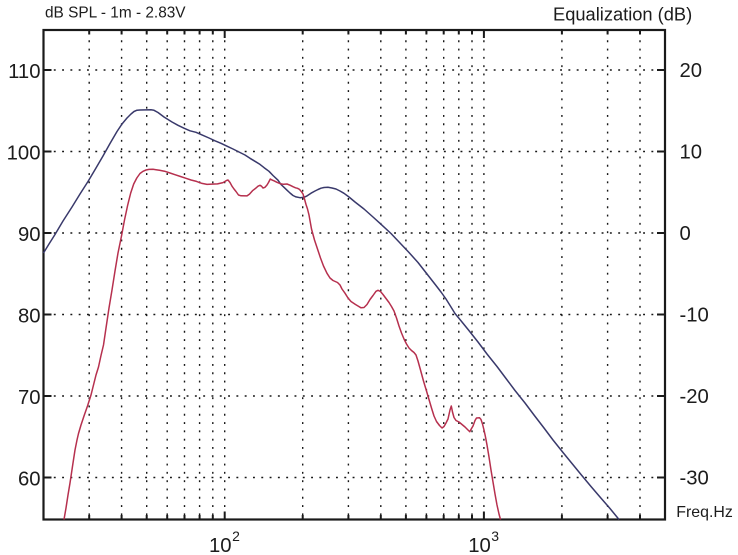 The image size is (738, 555). Describe the element at coordinates (29, 479) in the screenshot. I see `svg-text: 60` at that location.